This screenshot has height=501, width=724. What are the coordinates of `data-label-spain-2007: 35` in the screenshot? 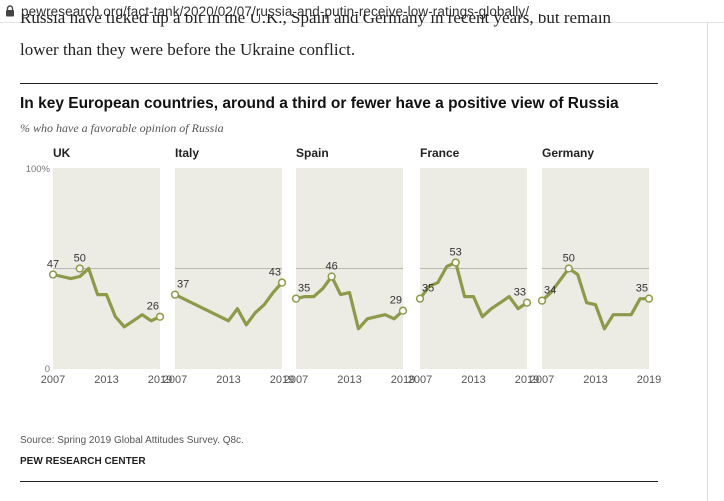 It's located at (304, 289).